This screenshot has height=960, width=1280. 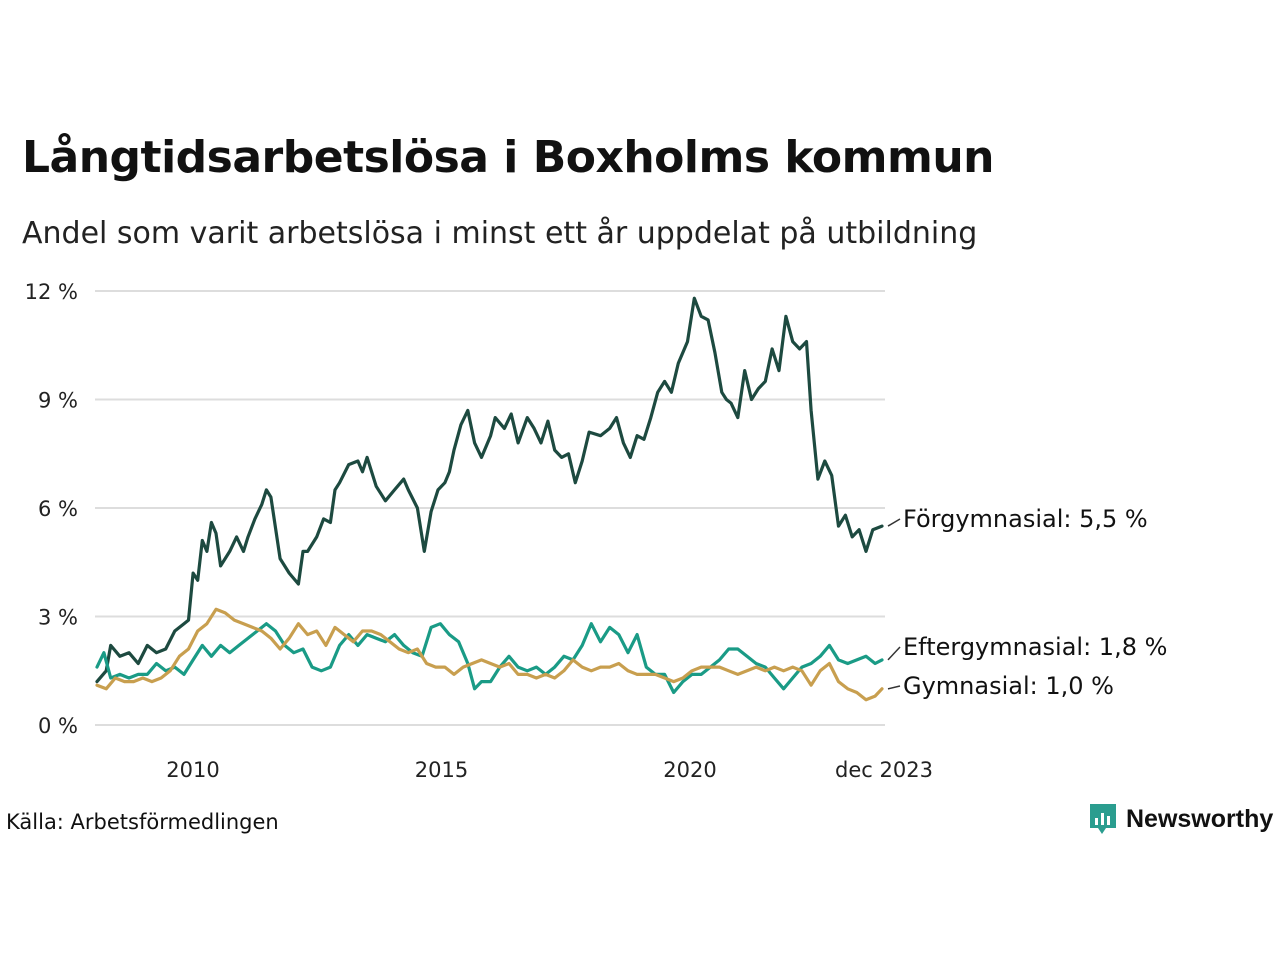 I want to click on y-tick-label-3: 9 %, so click(x=58, y=401).